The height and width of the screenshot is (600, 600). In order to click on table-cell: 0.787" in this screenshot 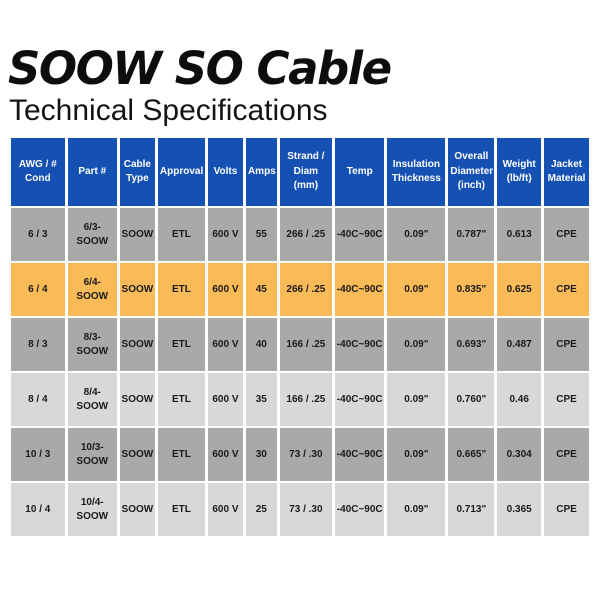, I will do `click(471, 234)`.